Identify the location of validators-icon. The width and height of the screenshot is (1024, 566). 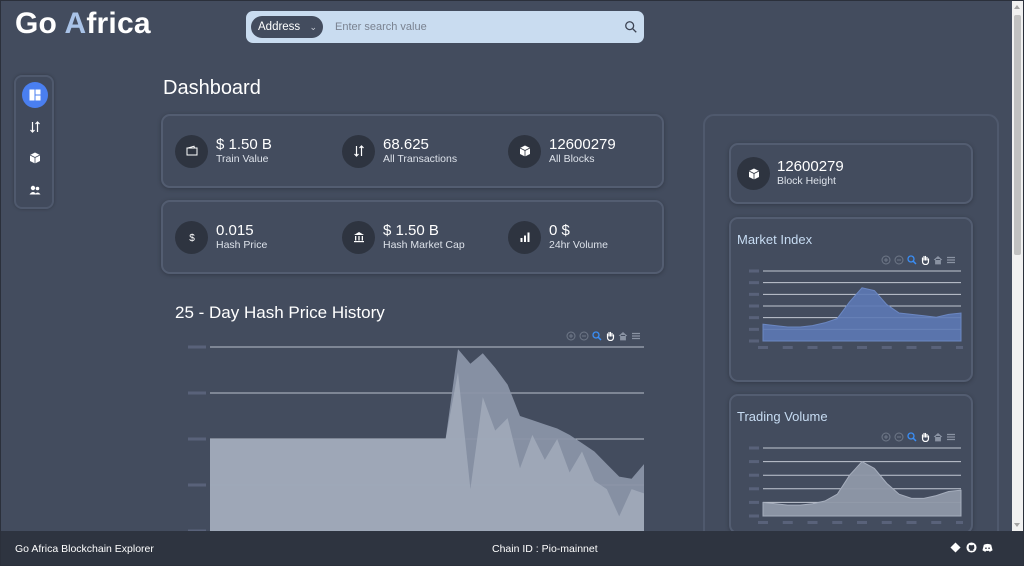
(35, 190).